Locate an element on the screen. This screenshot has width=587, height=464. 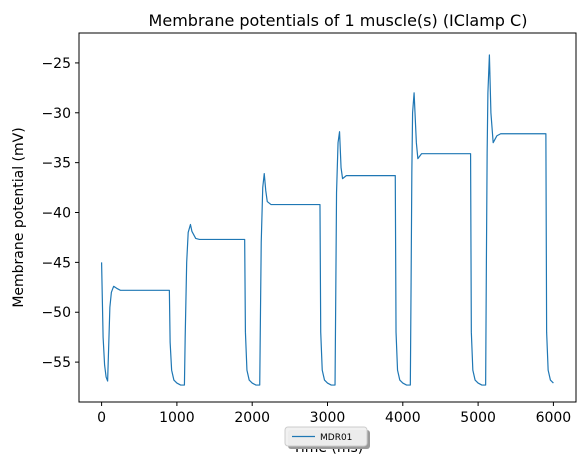
y-tick-label: −55 is located at coordinates (56, 363).